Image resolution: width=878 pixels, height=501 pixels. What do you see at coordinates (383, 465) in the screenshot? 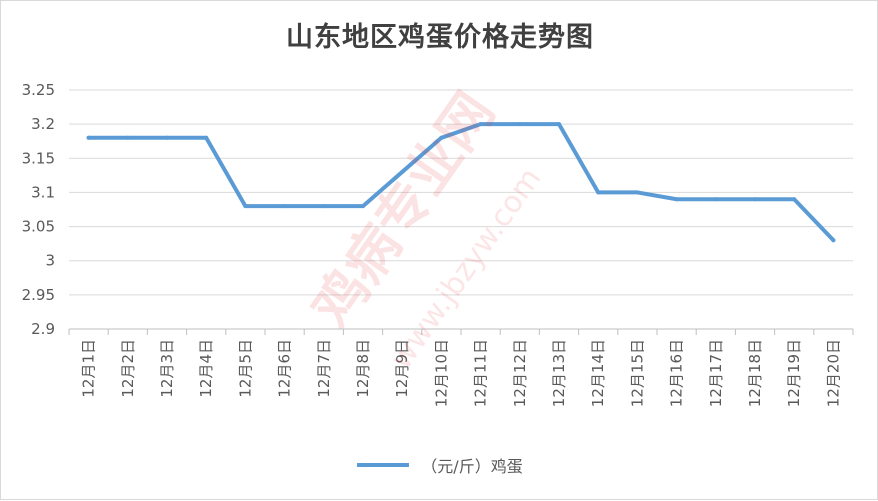
I see `legend-line-swatch` at bounding box center [383, 465].